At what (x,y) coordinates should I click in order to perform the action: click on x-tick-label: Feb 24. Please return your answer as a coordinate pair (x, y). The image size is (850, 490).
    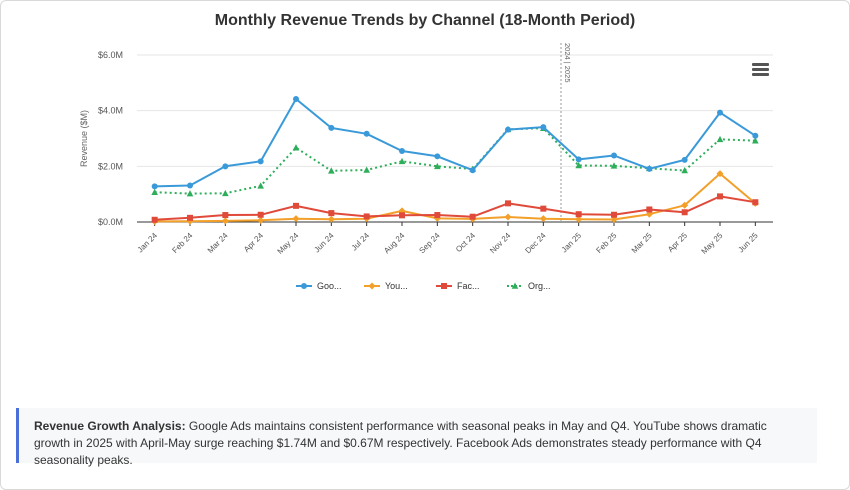
    Looking at the image, I should click on (182, 243).